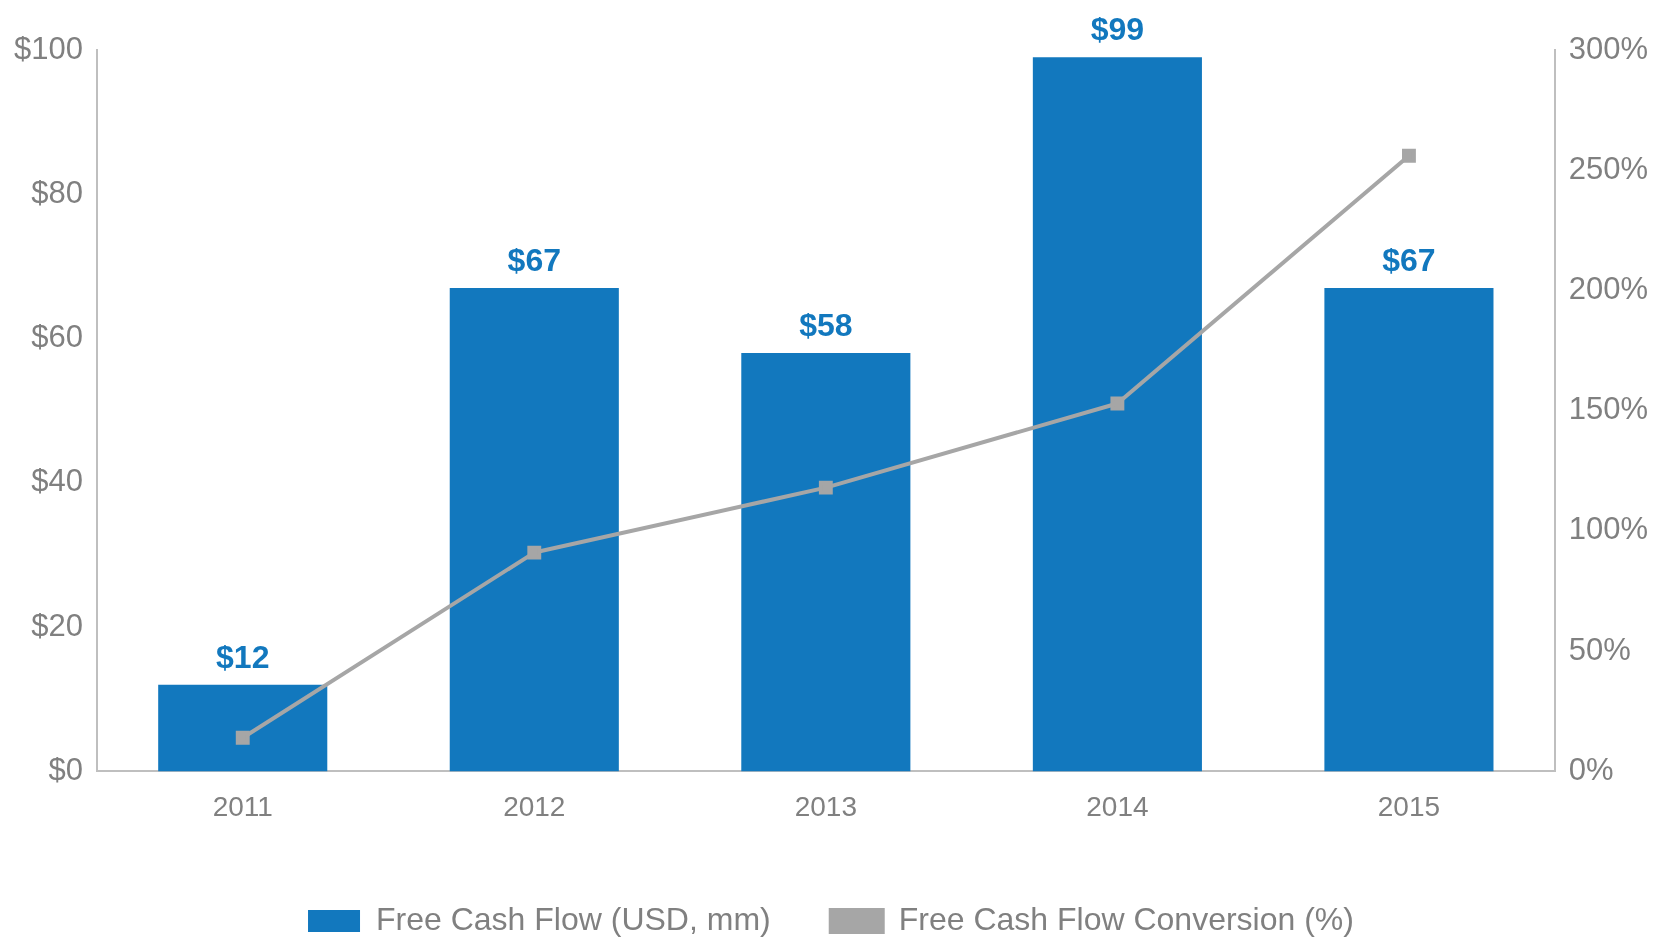 Image resolution: width=1662 pixels, height=947 pixels. Describe the element at coordinates (826, 324) in the screenshot. I see `data-label: $58` at that location.